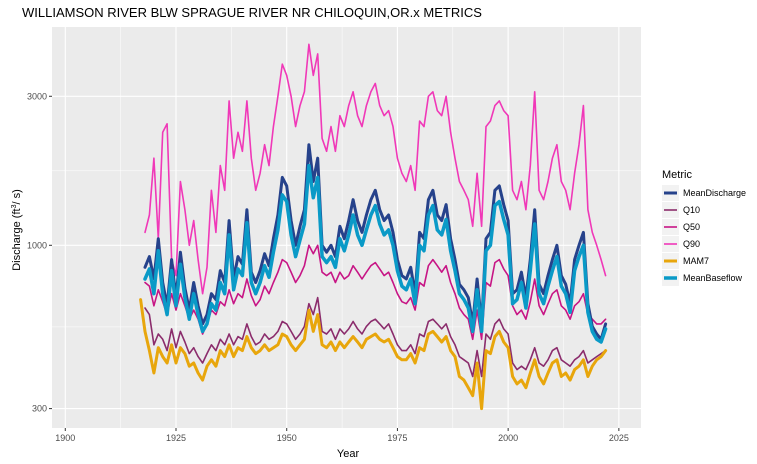 The height and width of the screenshot is (464, 757). I want to click on y-tick-label: 1000, so click(37, 245).